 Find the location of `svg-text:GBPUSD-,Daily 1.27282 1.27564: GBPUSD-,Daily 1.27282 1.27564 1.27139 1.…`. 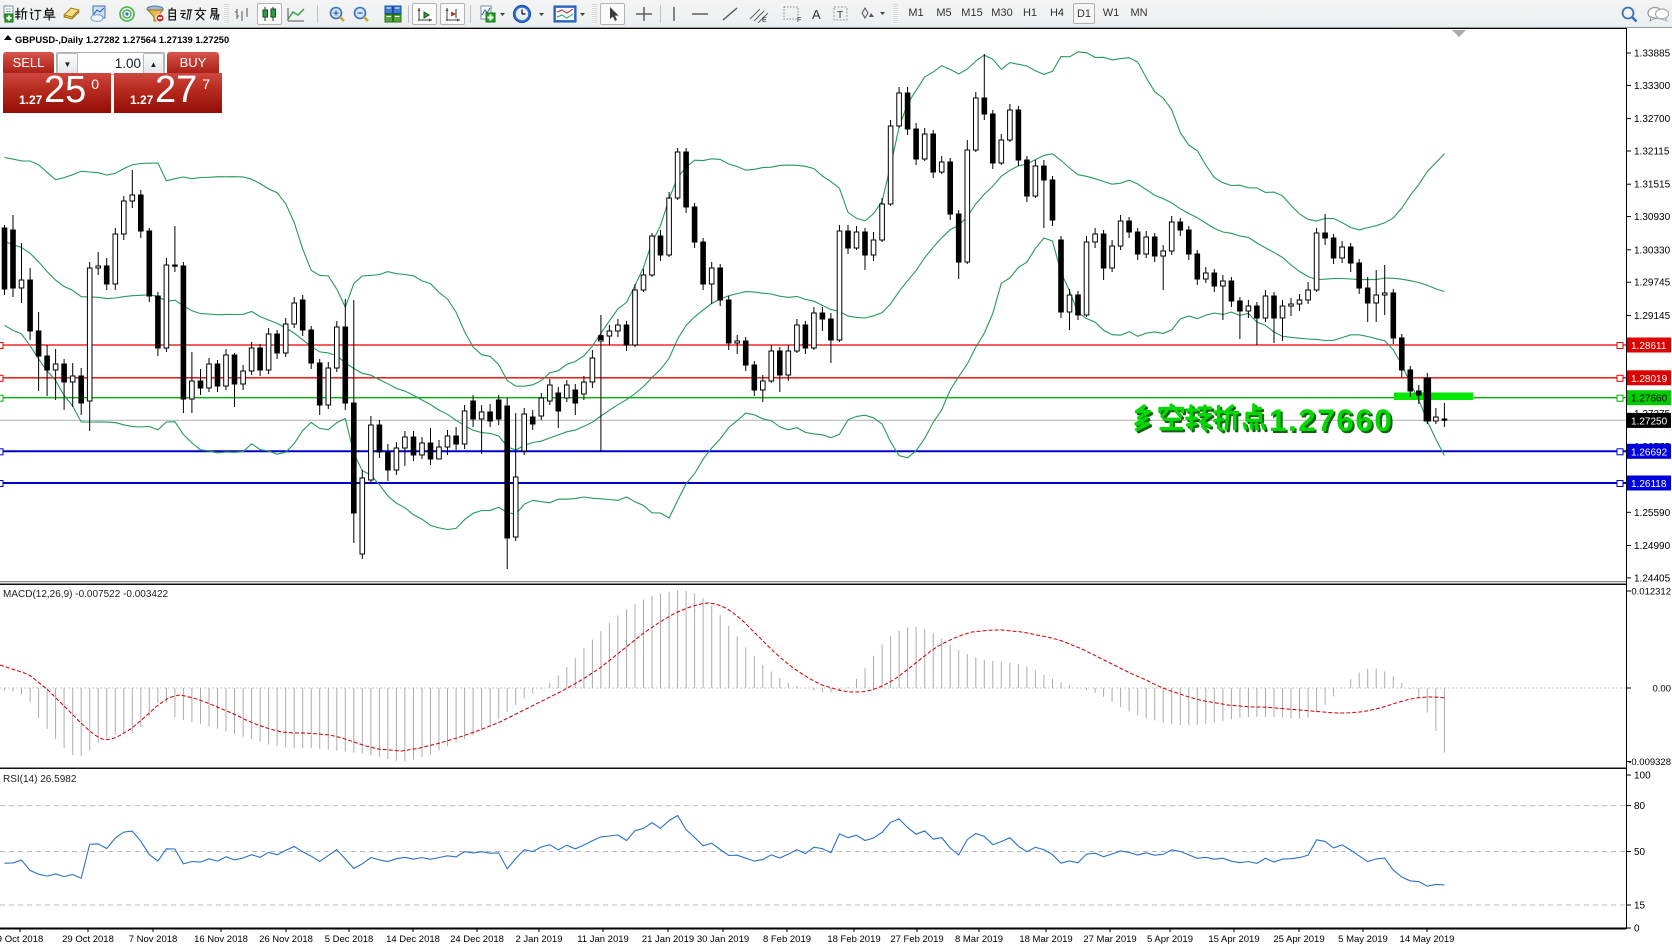

svg-text:GBPUSD-,Daily 1.27282 1.27564: GBPUSD-,Daily 1.27282 1.27564 1.27139 1.… is located at coordinates (122, 39).